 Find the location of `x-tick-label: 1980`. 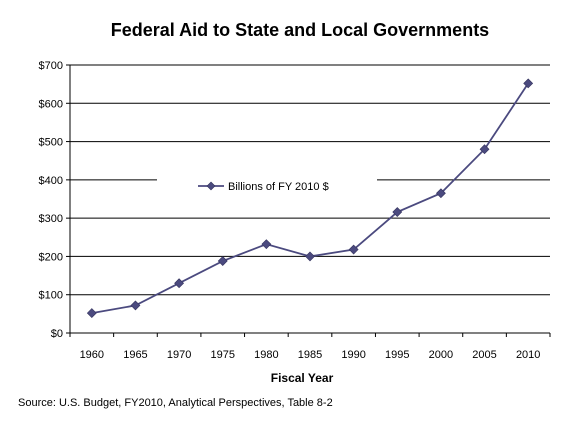

x-tick-label: 1980 is located at coordinates (266, 355).